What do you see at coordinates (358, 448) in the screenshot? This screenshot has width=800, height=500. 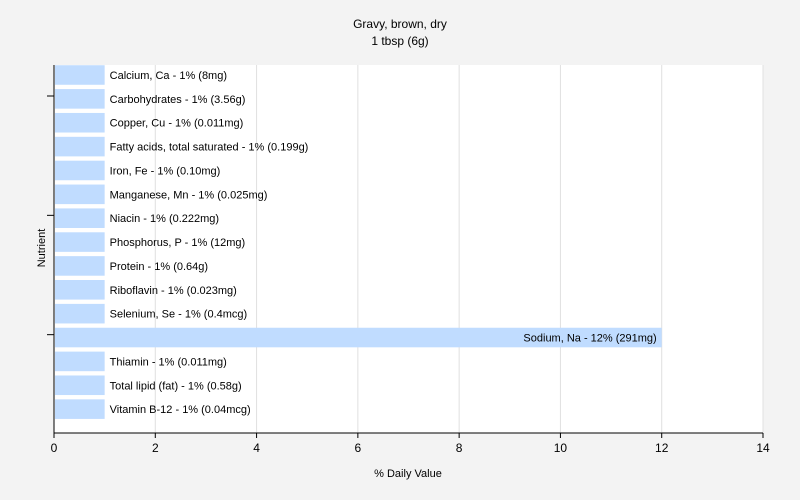 I see `x-tick-label: 6` at bounding box center [358, 448].